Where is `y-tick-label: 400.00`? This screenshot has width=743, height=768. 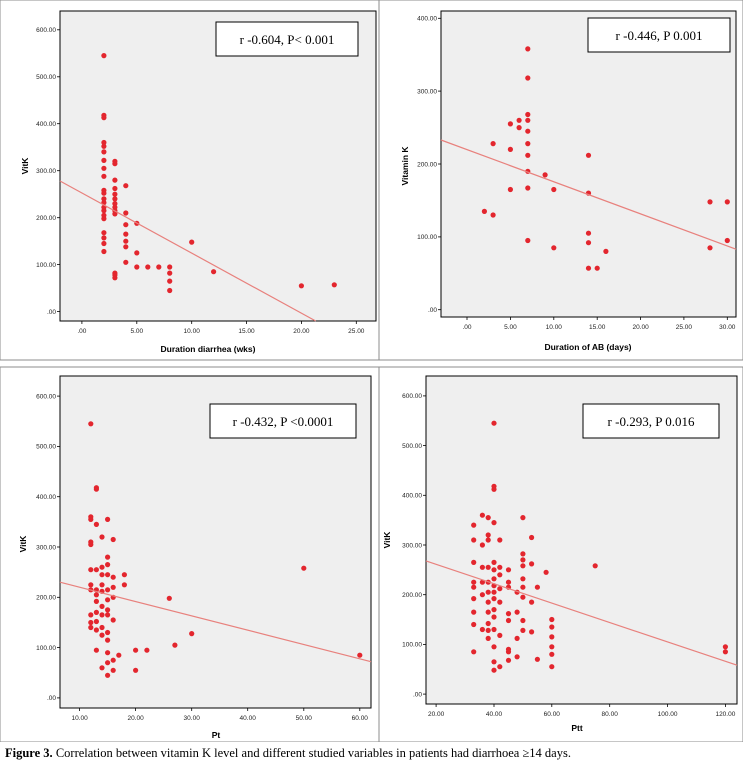 y-tick-label: 400.00 is located at coordinates (412, 496).